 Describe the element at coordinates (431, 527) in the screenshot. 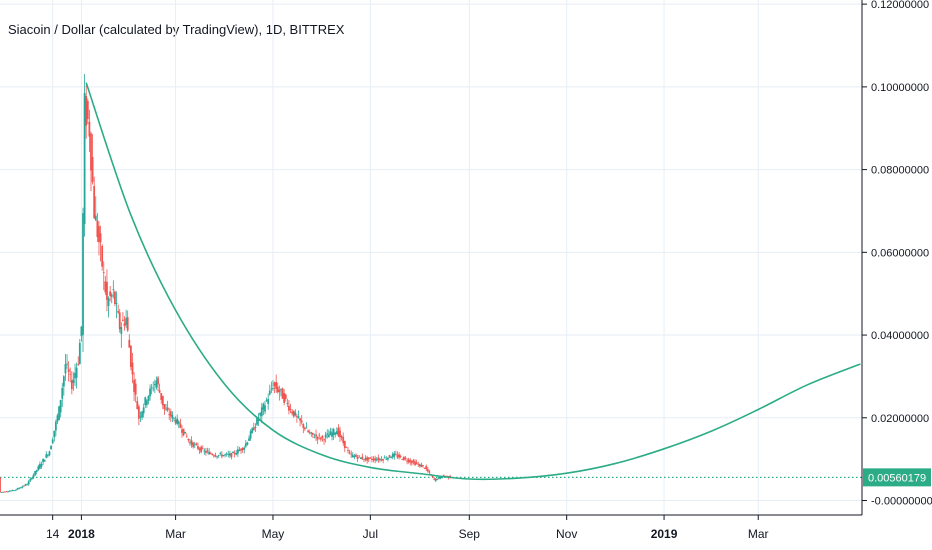

I see `x-axis: 14 2018 Mar May Jul Sep Nov 2019 Mar` at that location.